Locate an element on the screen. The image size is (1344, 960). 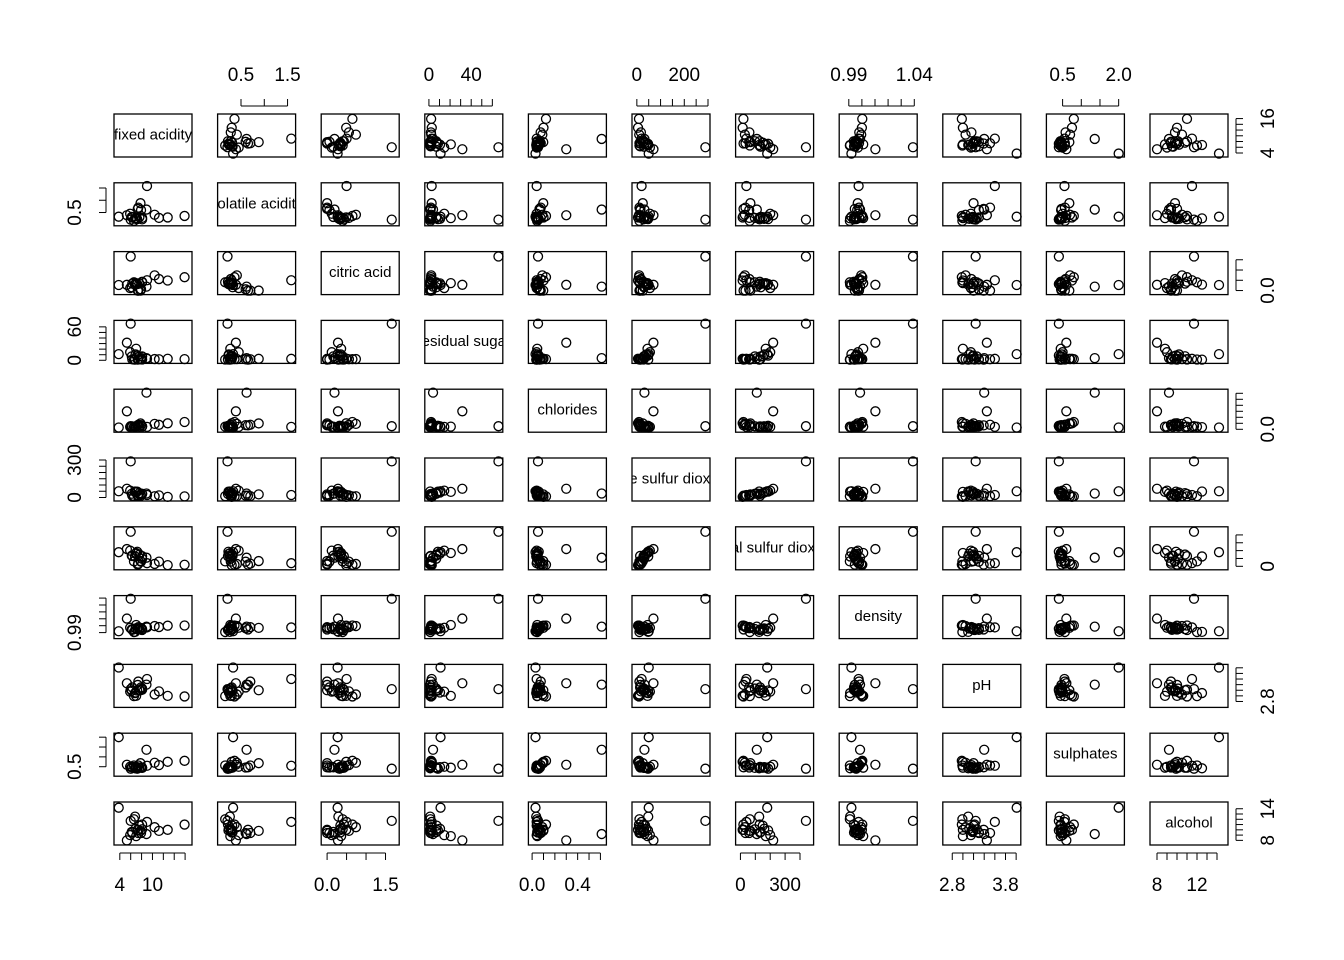
panel: total sulfur dioxide is located at coordinates (774, 548).